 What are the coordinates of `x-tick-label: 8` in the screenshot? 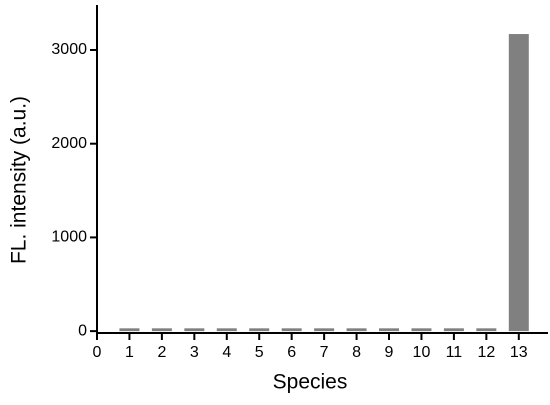 It's located at (356, 352).